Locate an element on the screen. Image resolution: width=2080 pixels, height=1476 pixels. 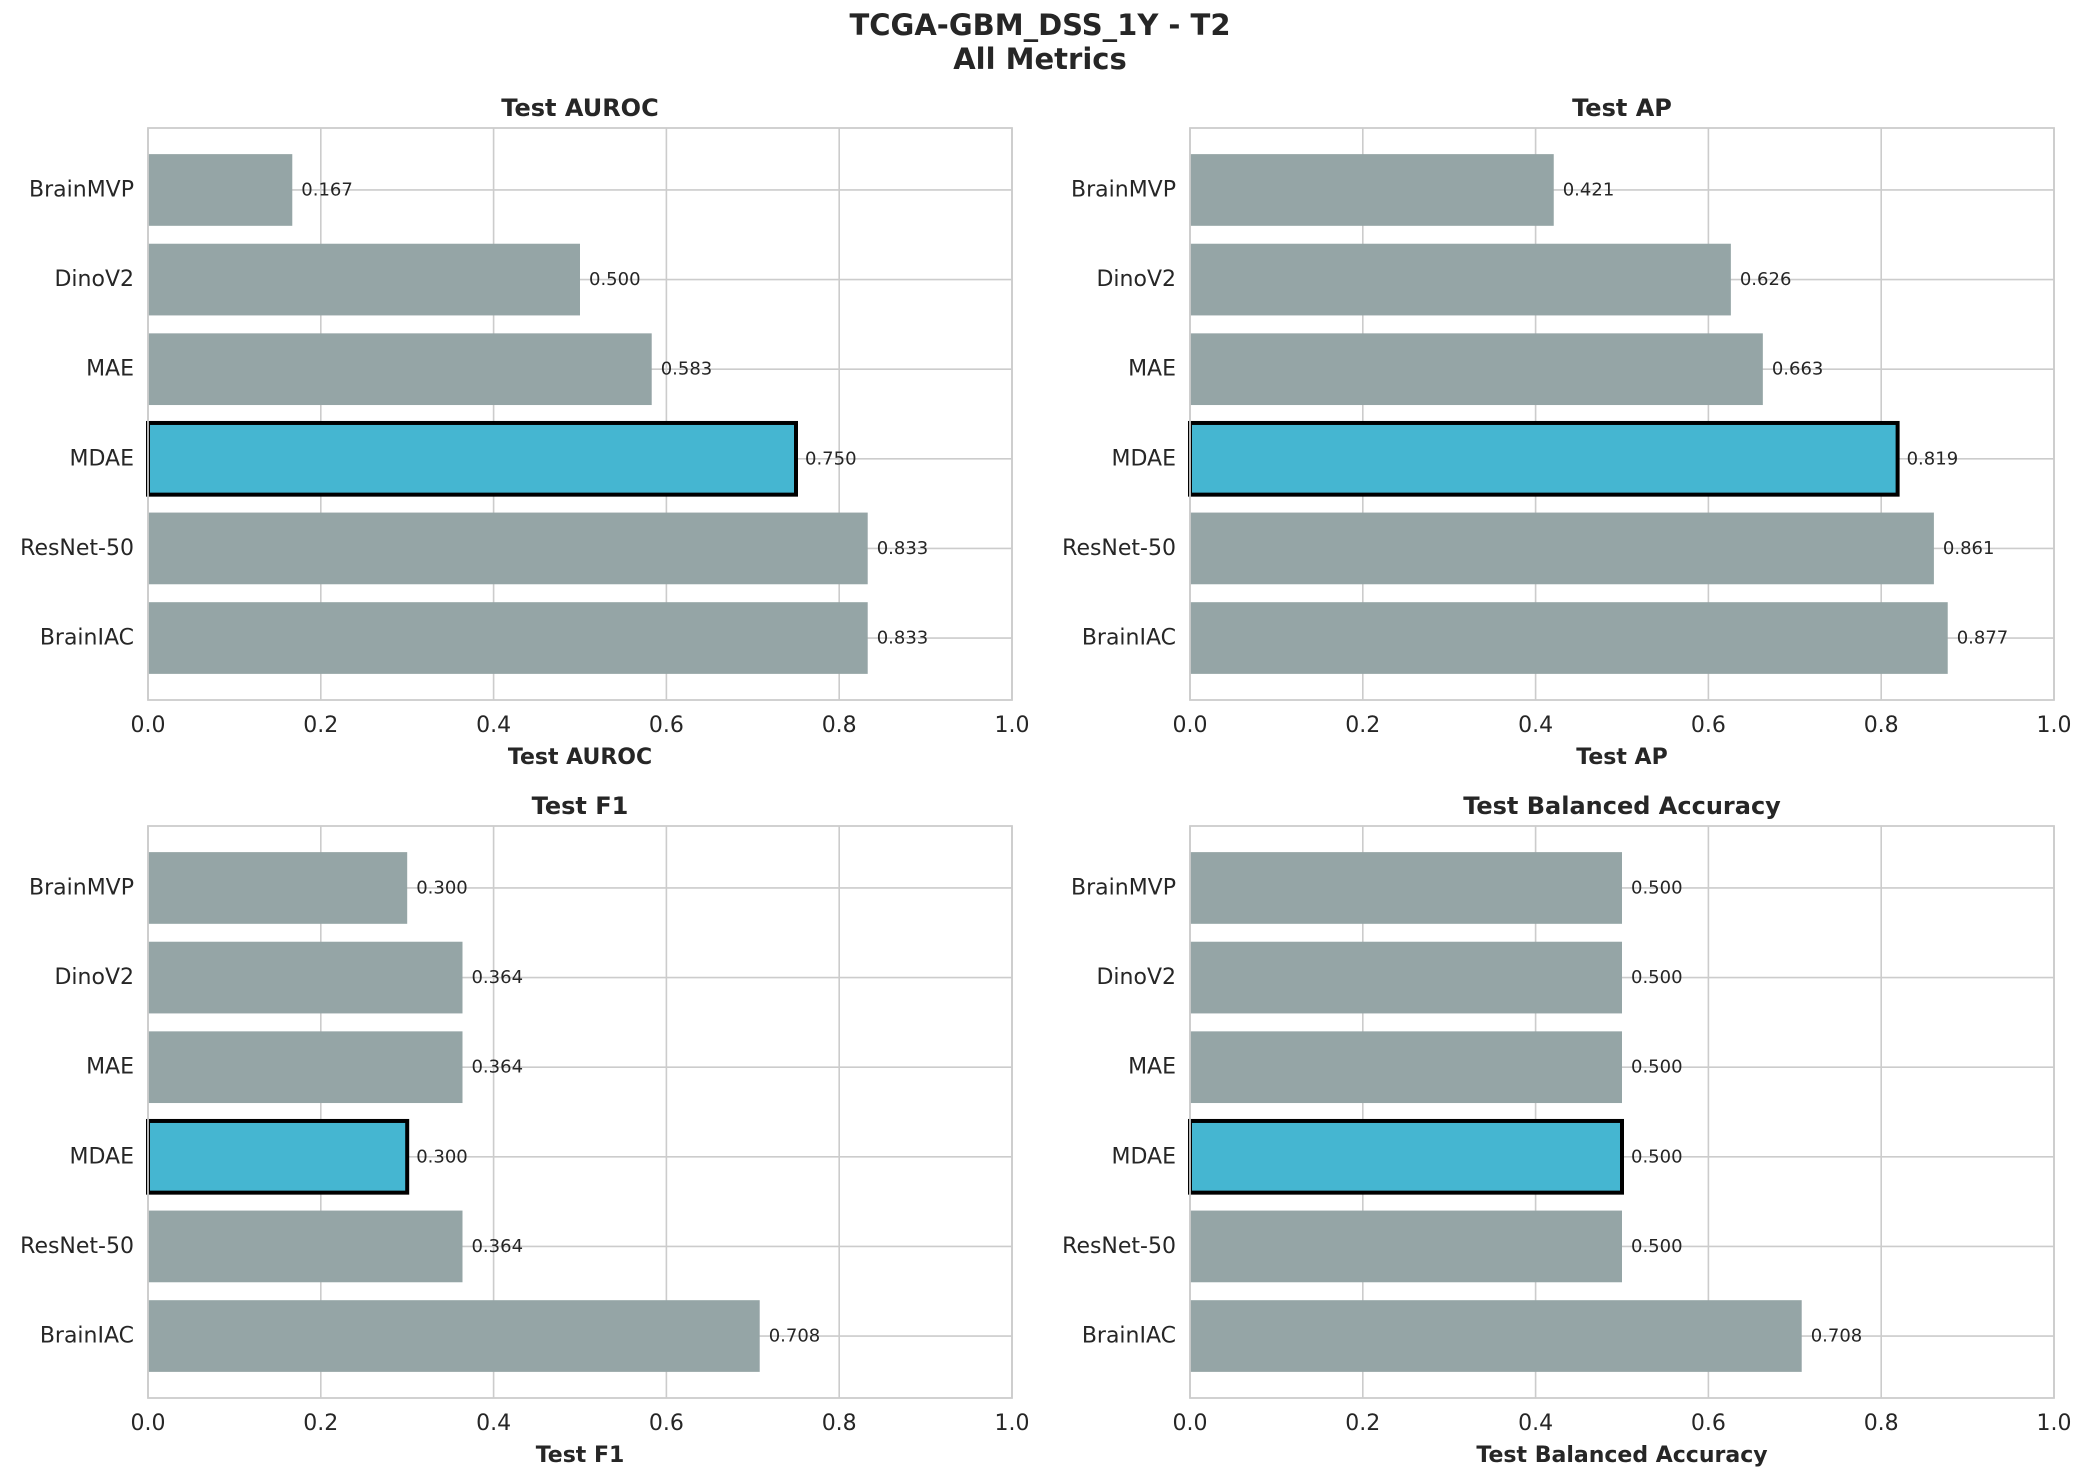
x-axis-label: Test F1 is located at coordinates (580, 1455).